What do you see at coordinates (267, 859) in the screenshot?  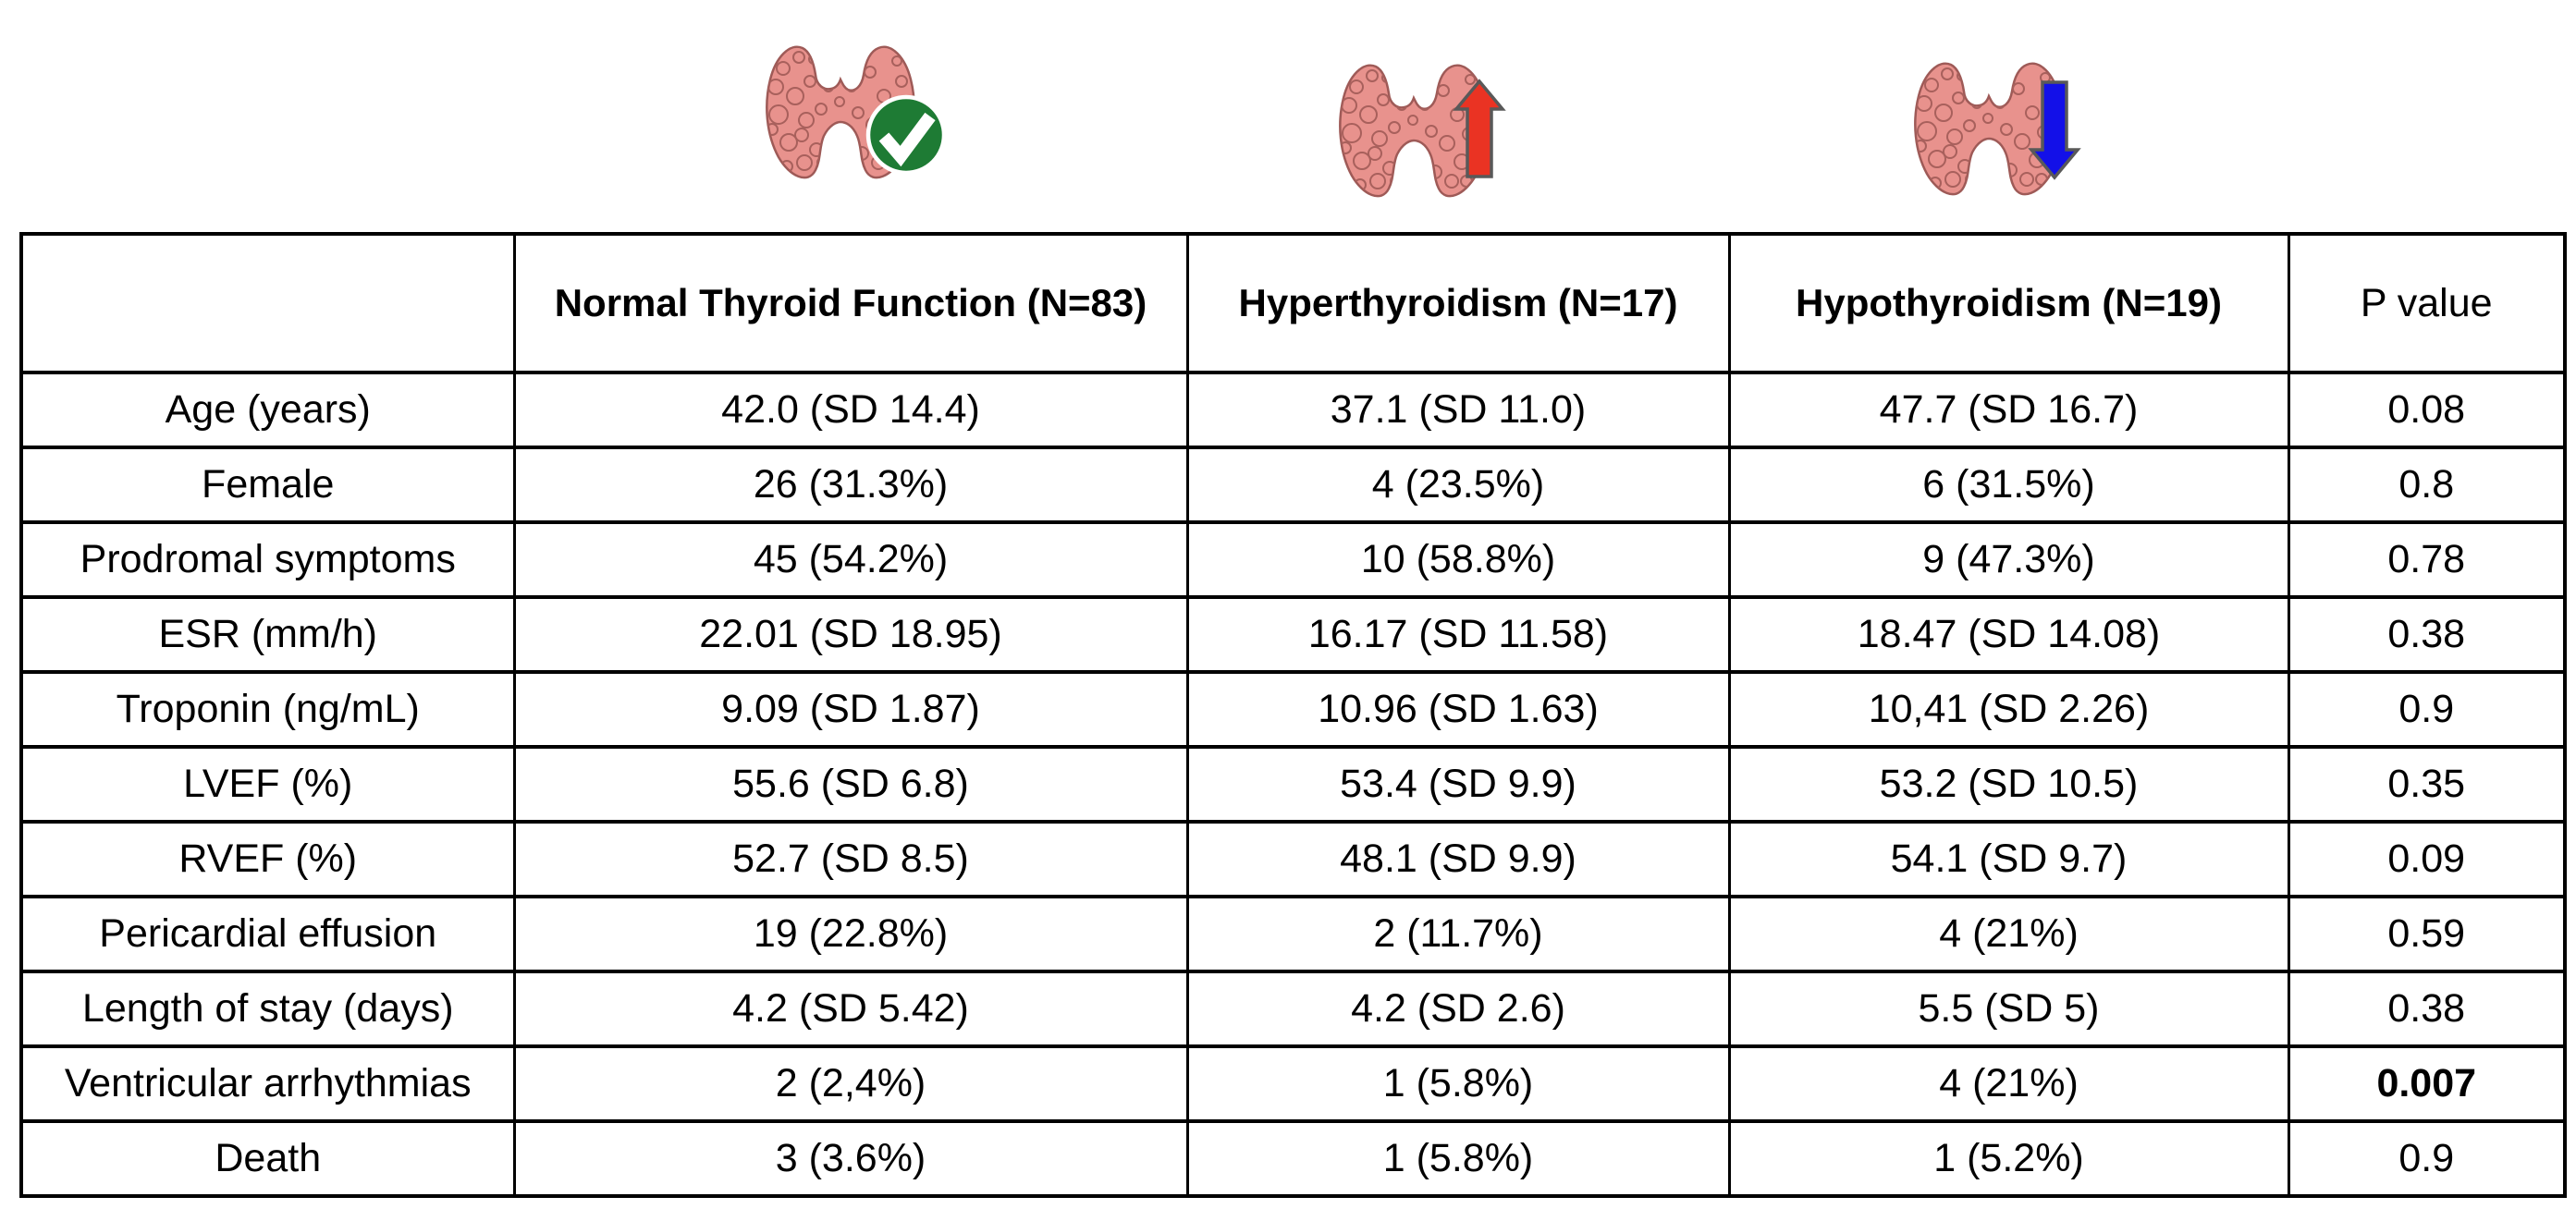 I see `row-label: RVEF (%)` at bounding box center [267, 859].